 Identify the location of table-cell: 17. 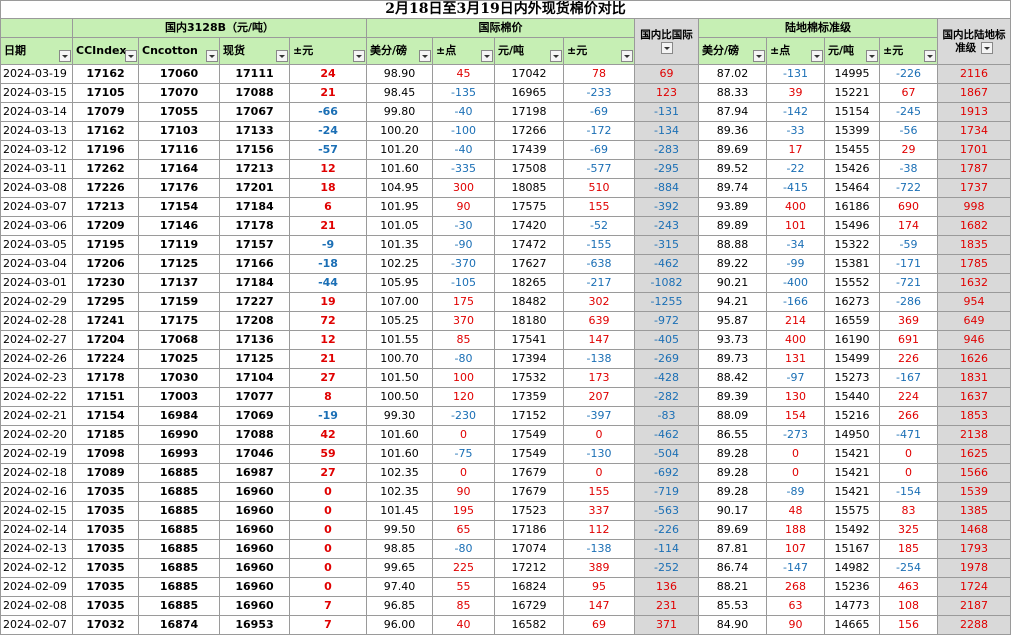
(795, 150).